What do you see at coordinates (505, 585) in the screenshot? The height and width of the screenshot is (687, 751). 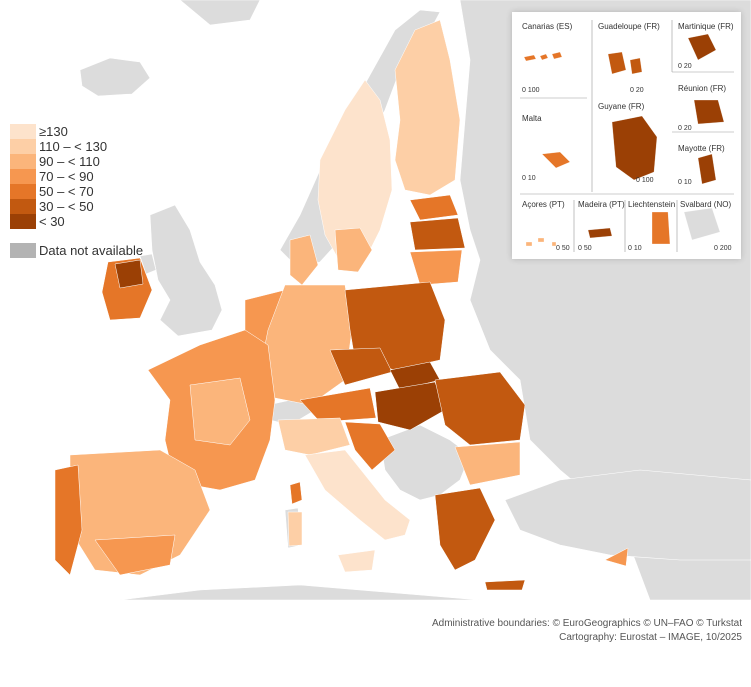 I see `region-crete` at bounding box center [505, 585].